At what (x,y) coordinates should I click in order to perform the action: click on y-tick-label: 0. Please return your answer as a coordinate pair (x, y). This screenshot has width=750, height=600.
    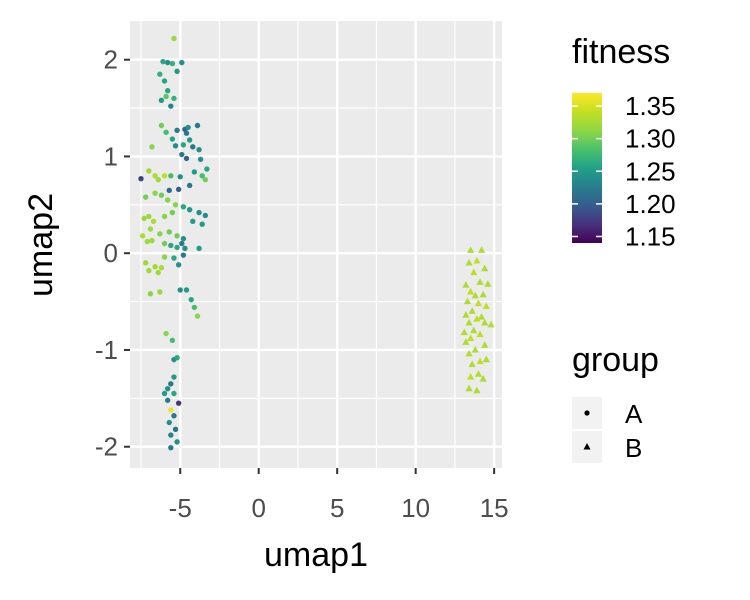
    Looking at the image, I should click on (111, 253).